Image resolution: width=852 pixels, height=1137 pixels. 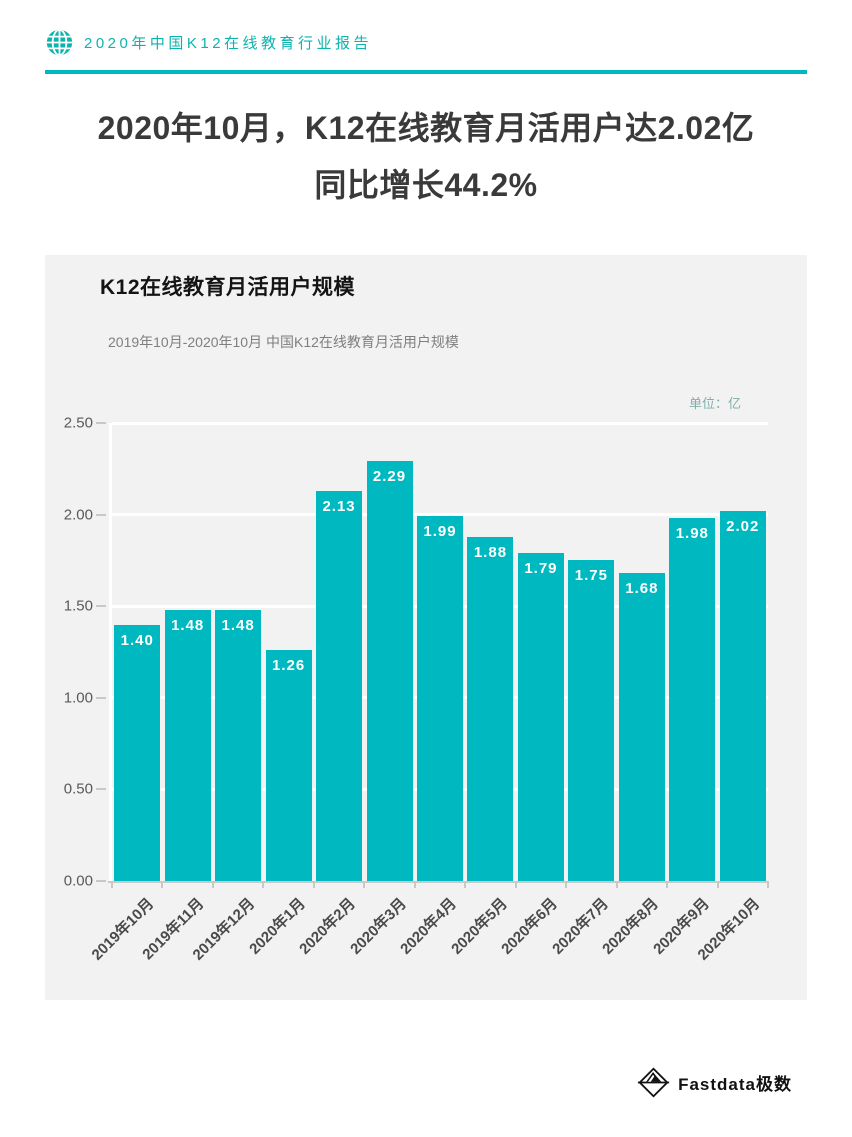 What do you see at coordinates (339, 506) in the screenshot?
I see `bar-value-label: 2.13` at bounding box center [339, 506].